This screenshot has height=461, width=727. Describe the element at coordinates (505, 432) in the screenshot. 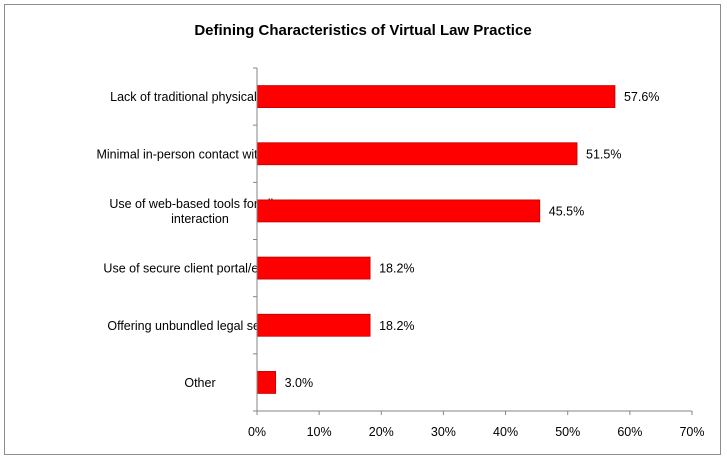

I see `x-tick-label: 40%` at that location.